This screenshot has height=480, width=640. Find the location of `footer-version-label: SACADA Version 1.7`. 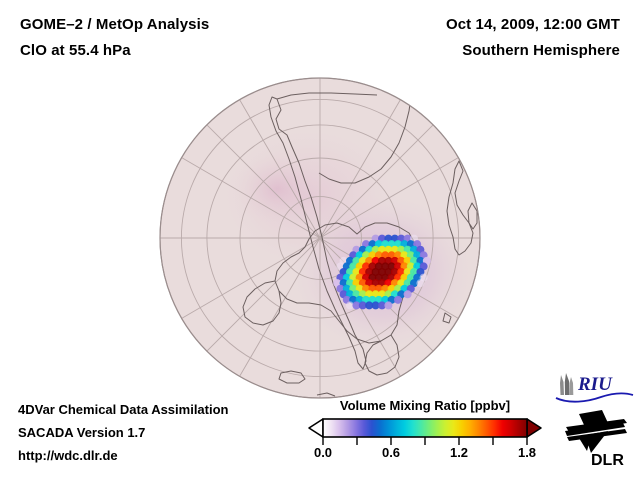

footer-version-label: SACADA Version 1.7 is located at coordinates (82, 432).